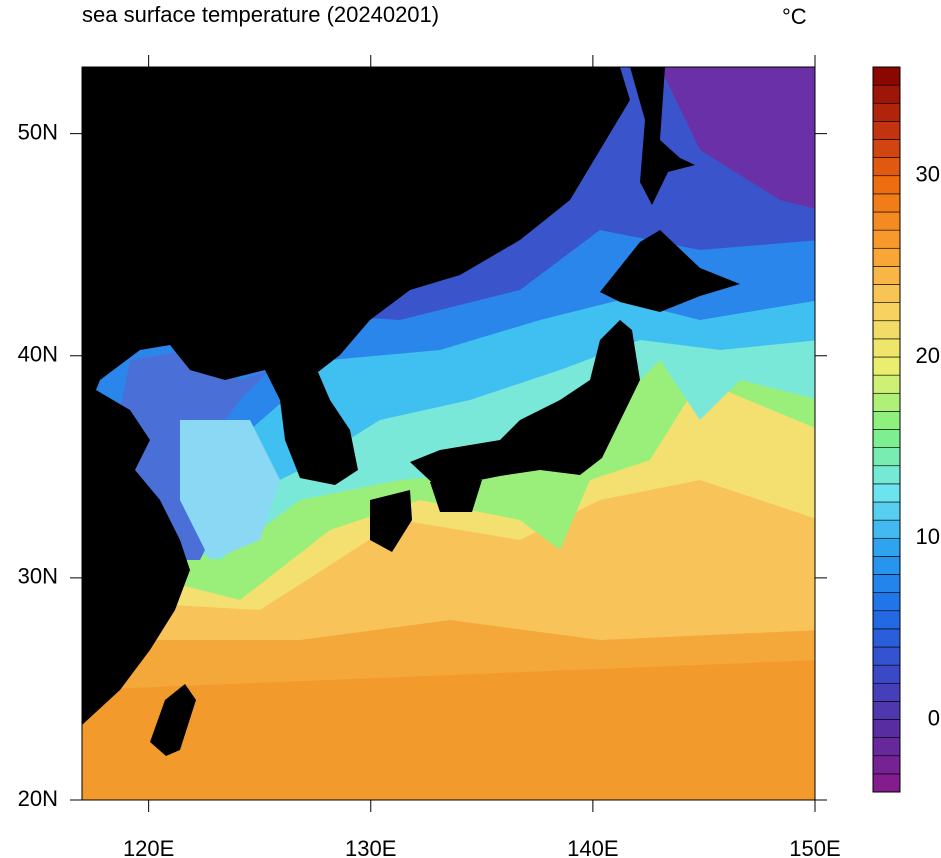  Describe the element at coordinates (794, 16) in the screenshot. I see `units-label: °C` at that location.